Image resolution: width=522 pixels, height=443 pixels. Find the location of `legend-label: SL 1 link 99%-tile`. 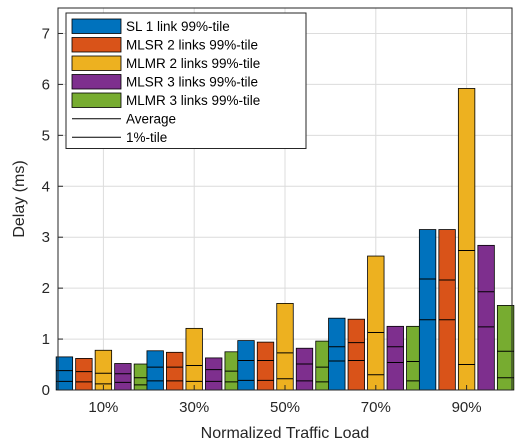

legend-label: SL 1 link 99%-tile is located at coordinates (178, 26).